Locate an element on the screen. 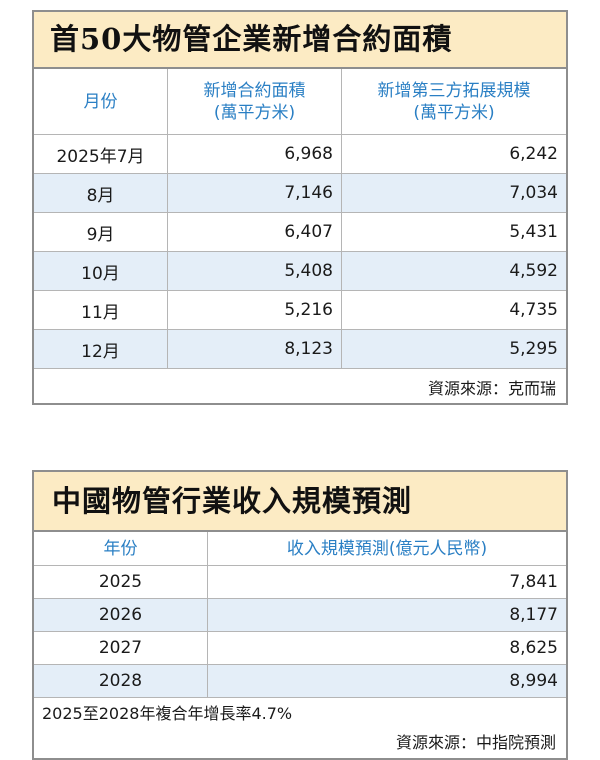  month-cell: 12月 is located at coordinates (101, 349).